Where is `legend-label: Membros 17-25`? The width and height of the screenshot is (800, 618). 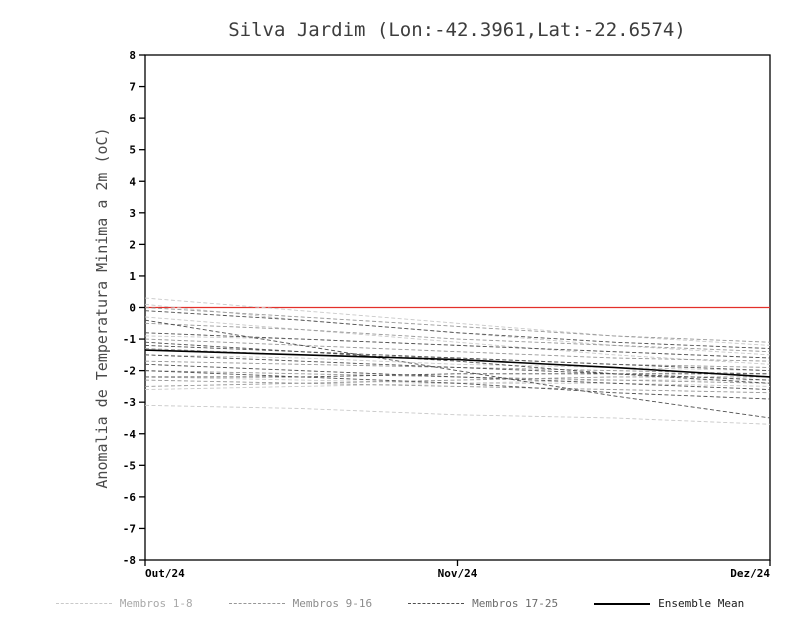
legend-label: Membros 17-25 is located at coordinates (515, 603).